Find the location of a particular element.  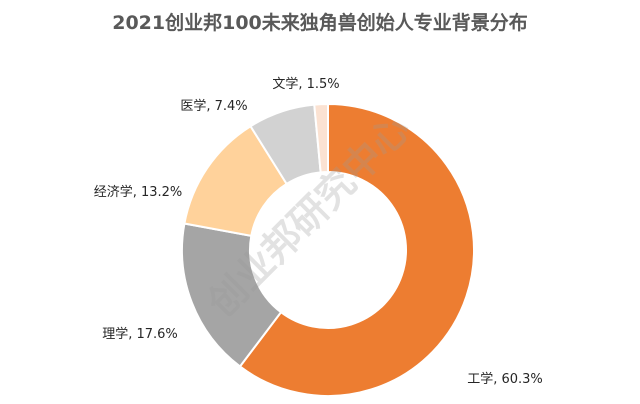

label-economics: 经济学, 13.2% is located at coordinates (138, 192).